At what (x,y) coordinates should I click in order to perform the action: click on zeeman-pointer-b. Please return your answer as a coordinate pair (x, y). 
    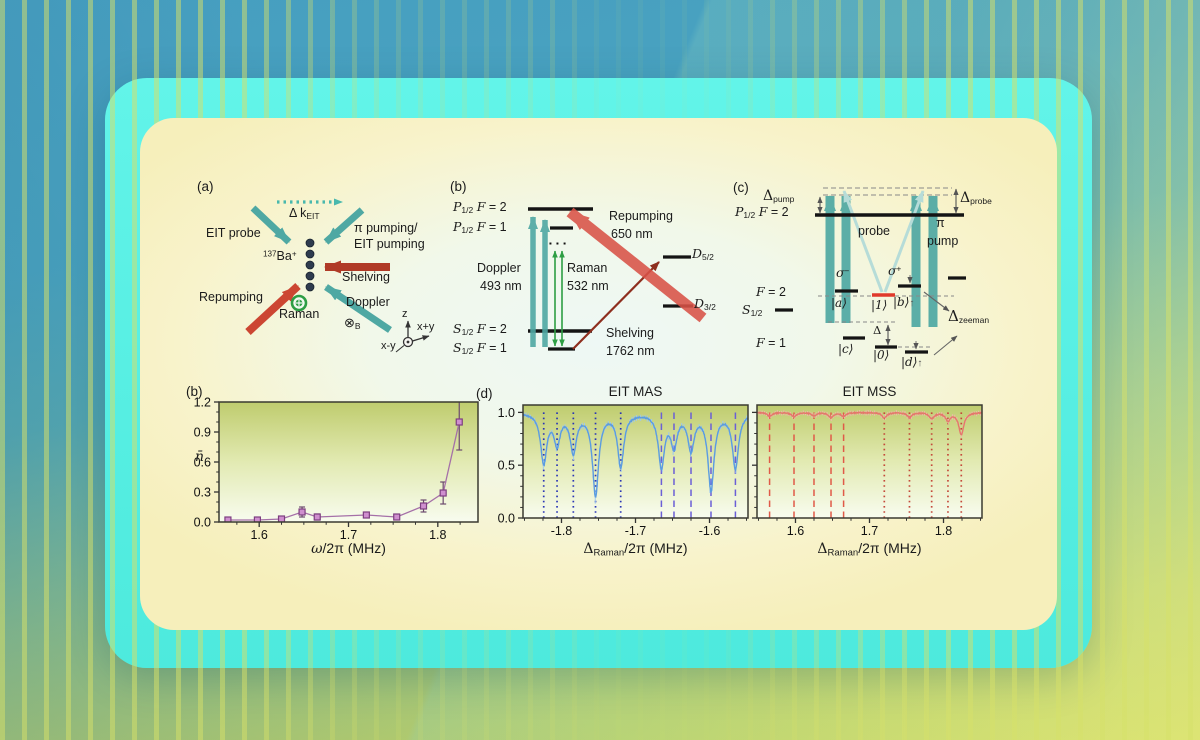
    Looking at the image, I should click on (936, 301).